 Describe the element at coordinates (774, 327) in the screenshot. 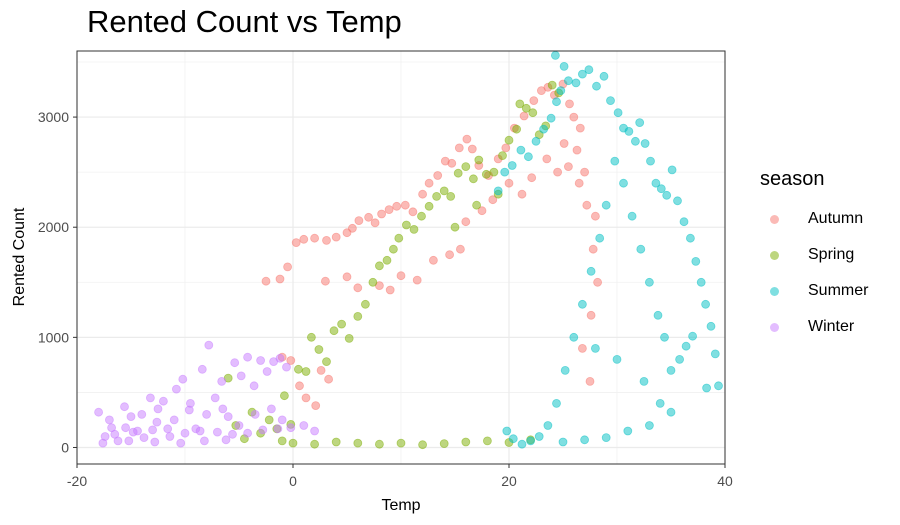

I see `legend-key` at that location.